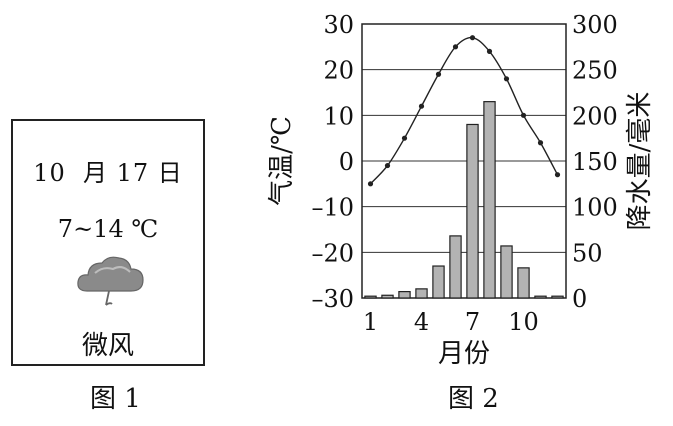 The height and width of the screenshot is (426, 673). Describe the element at coordinates (370, 322) in the screenshot. I see `month-tick-label: 1` at that location.